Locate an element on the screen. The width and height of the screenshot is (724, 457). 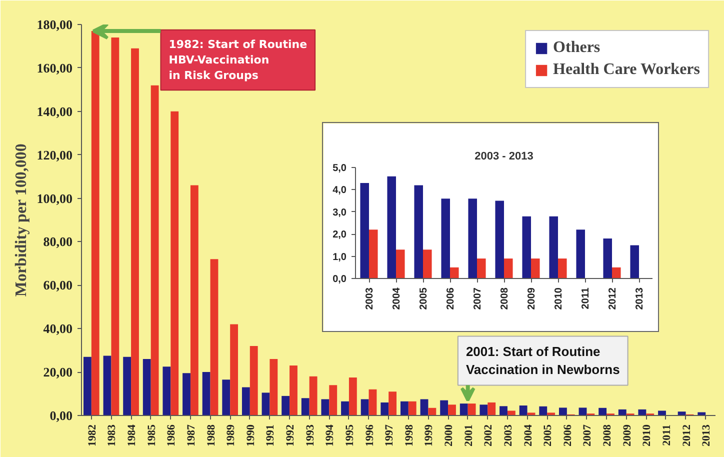
x-tick-label: 2006 is located at coordinates (451, 298).